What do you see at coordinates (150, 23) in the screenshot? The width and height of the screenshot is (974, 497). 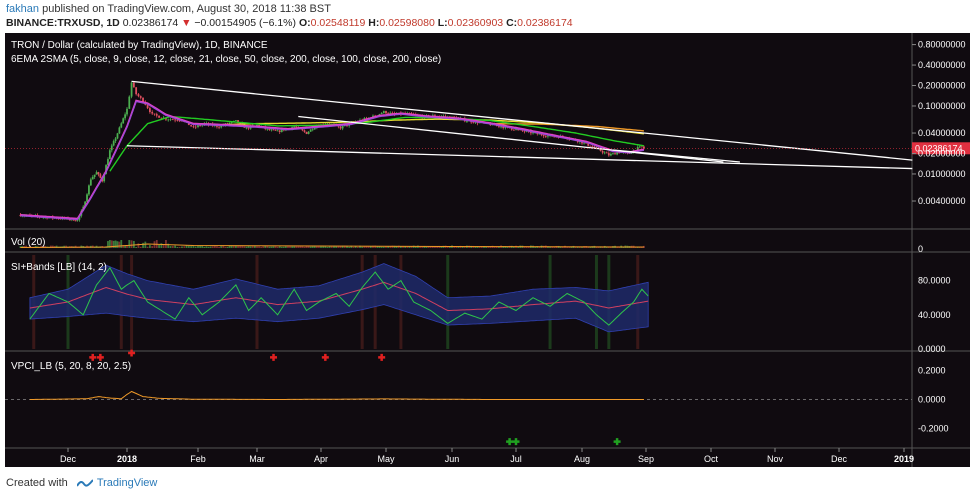 I see `last-price: 0.02386174` at bounding box center [150, 23].